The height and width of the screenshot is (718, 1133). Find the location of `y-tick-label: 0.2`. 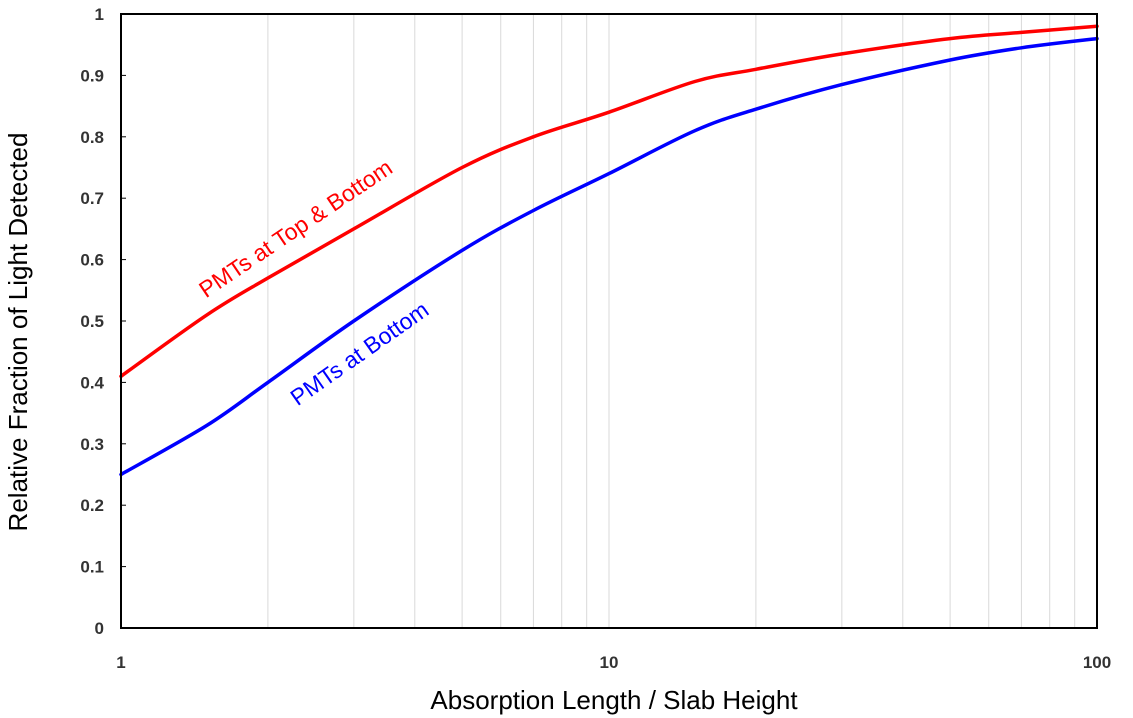

y-tick-label: 0.2 is located at coordinates (92, 505).